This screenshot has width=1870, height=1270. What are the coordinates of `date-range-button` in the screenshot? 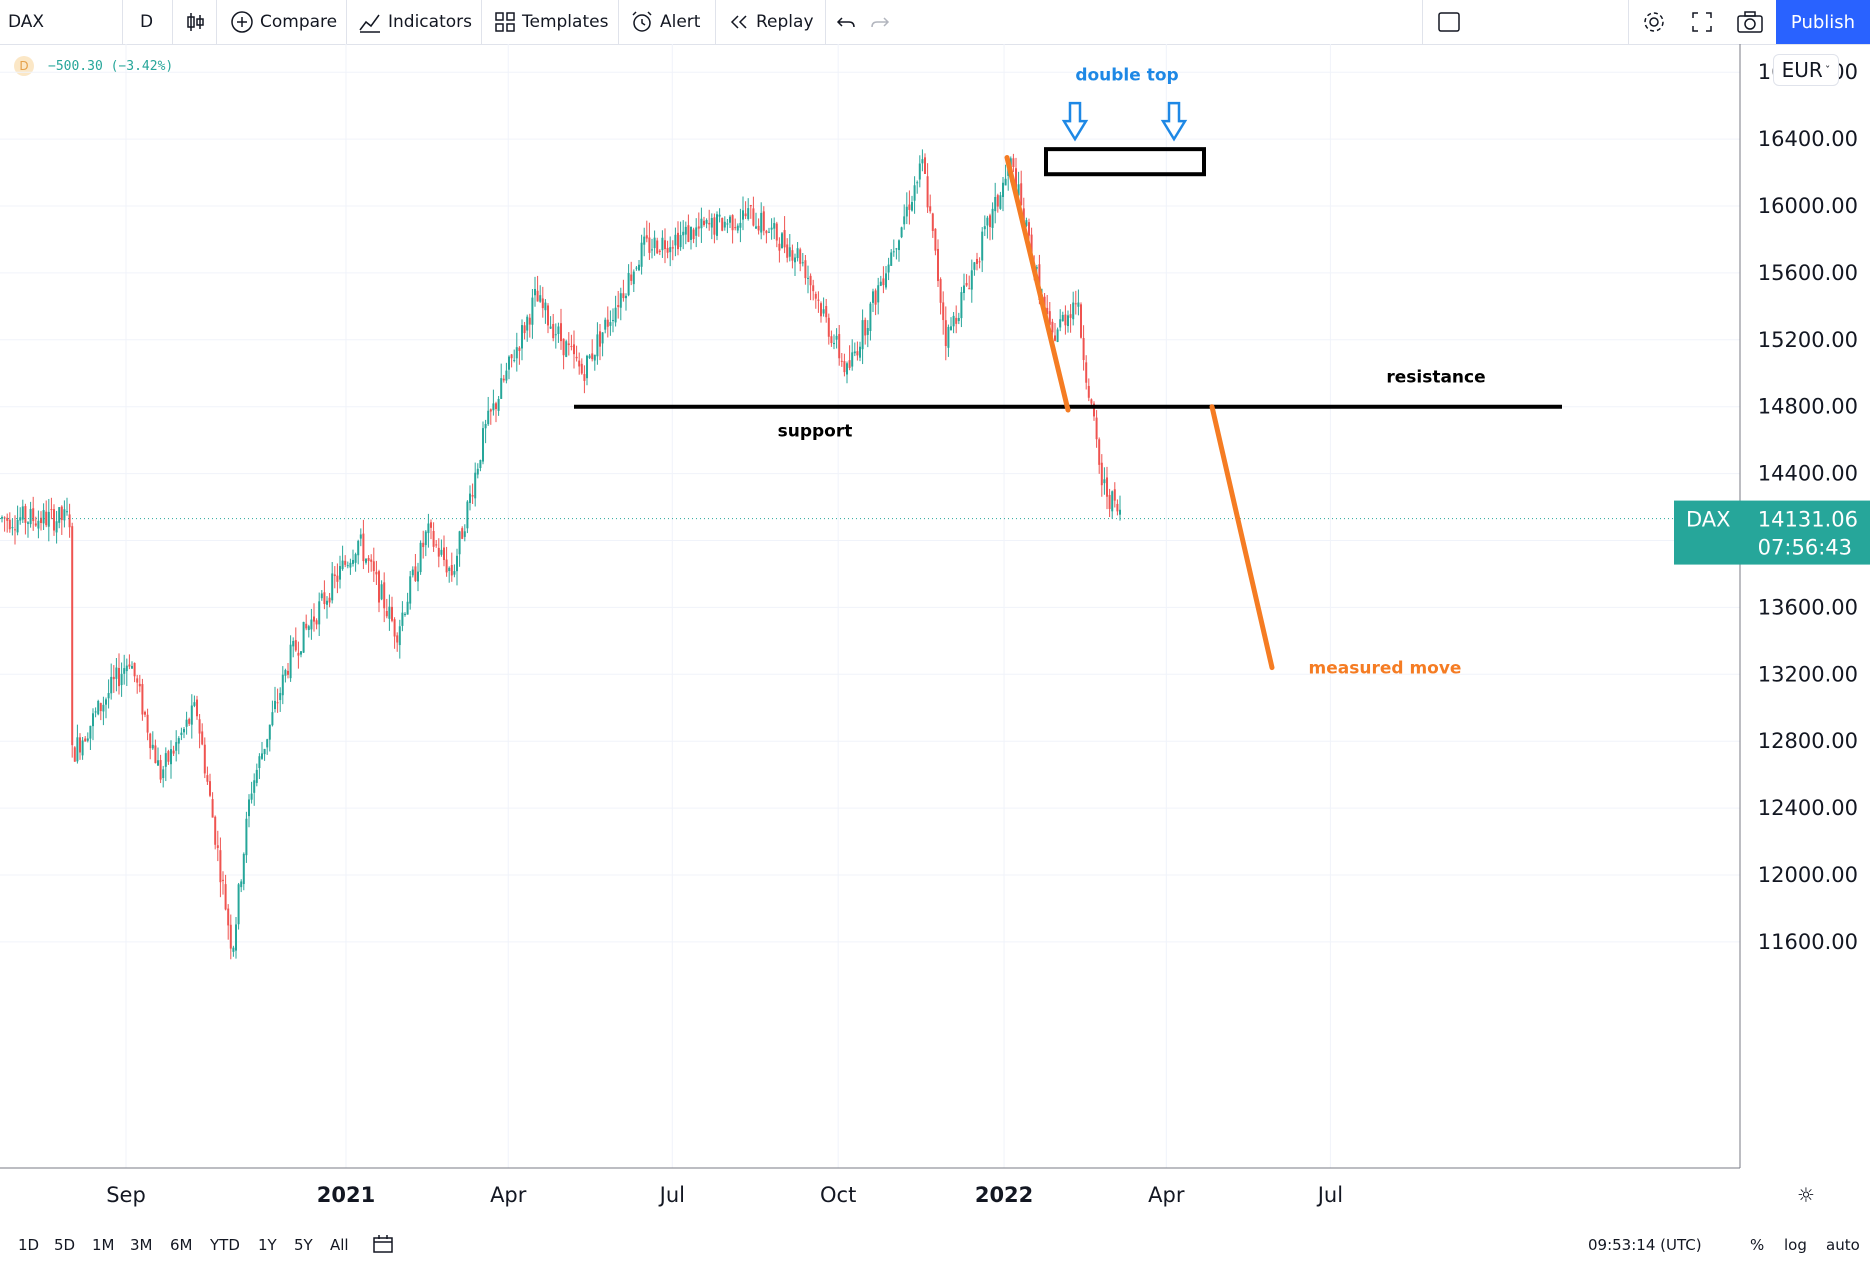 It's located at (383, 1246).